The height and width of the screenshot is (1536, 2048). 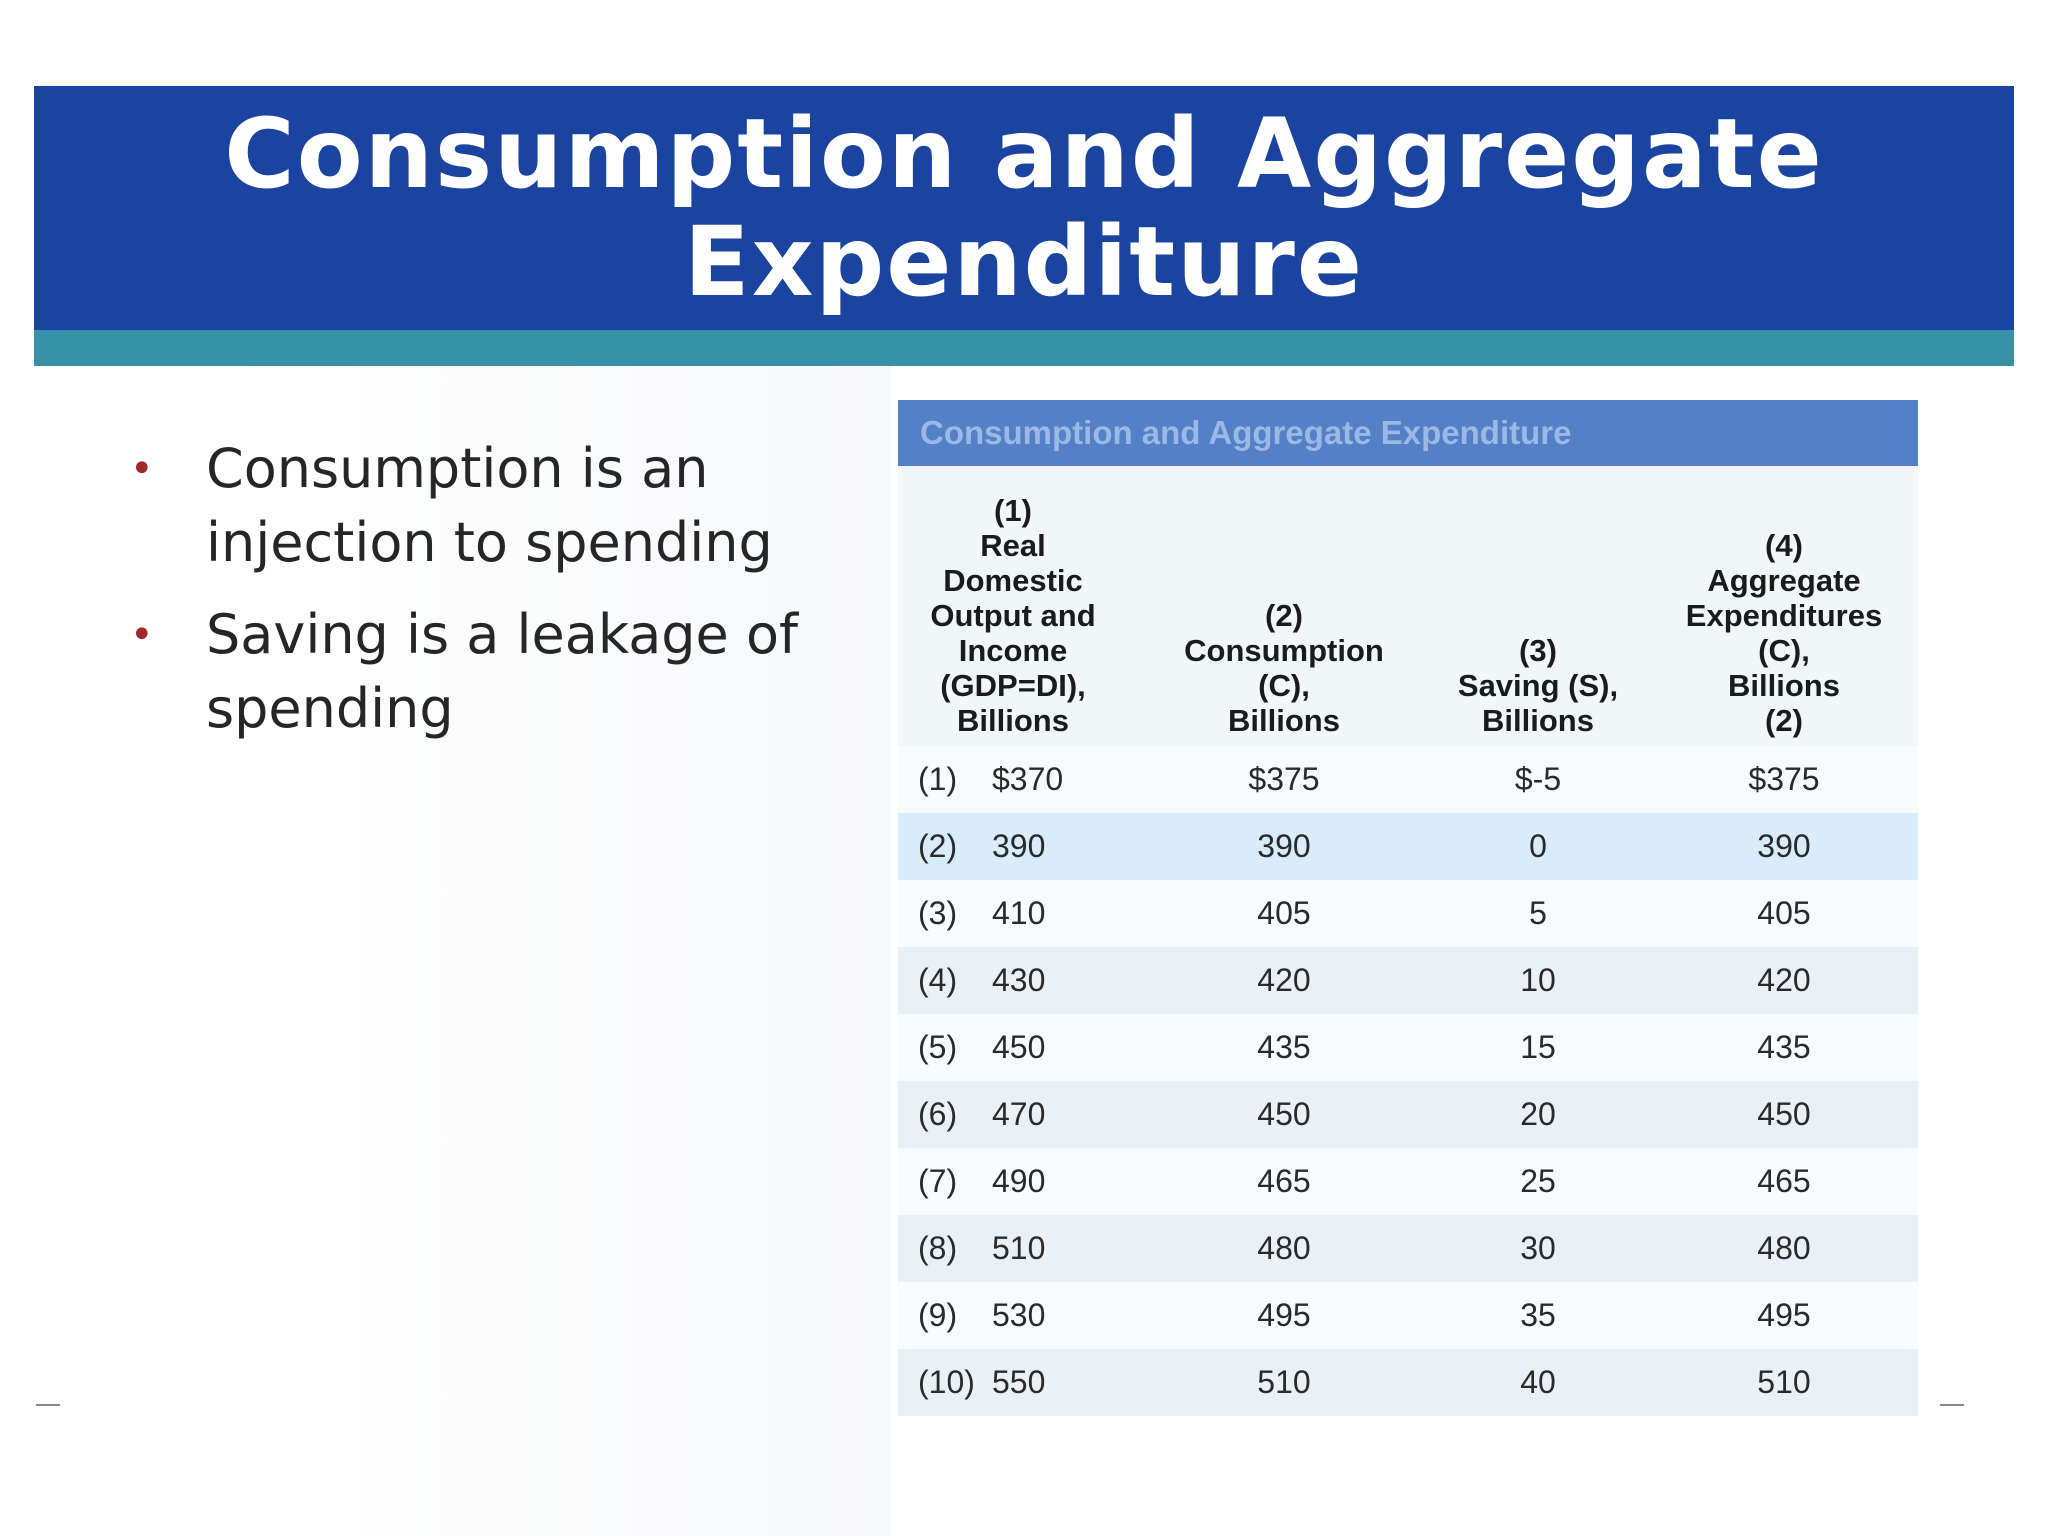 What do you see at coordinates (1538, 913) in the screenshot?
I see `saving-cell: 5` at bounding box center [1538, 913].